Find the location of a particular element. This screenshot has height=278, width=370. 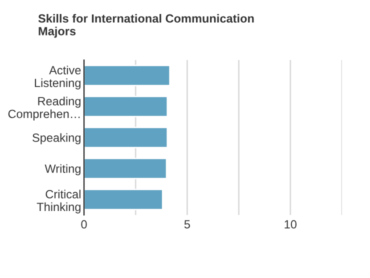

y-tick-label: Active Listening is located at coordinates (57, 78).